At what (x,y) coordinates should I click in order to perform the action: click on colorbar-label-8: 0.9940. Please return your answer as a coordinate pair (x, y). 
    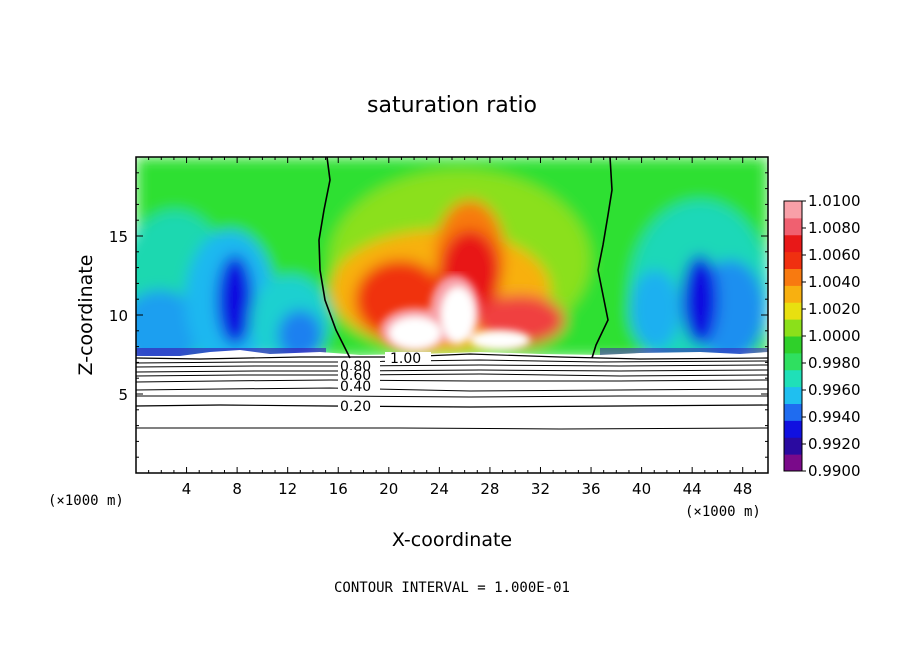
    Looking at the image, I should click on (834, 417).